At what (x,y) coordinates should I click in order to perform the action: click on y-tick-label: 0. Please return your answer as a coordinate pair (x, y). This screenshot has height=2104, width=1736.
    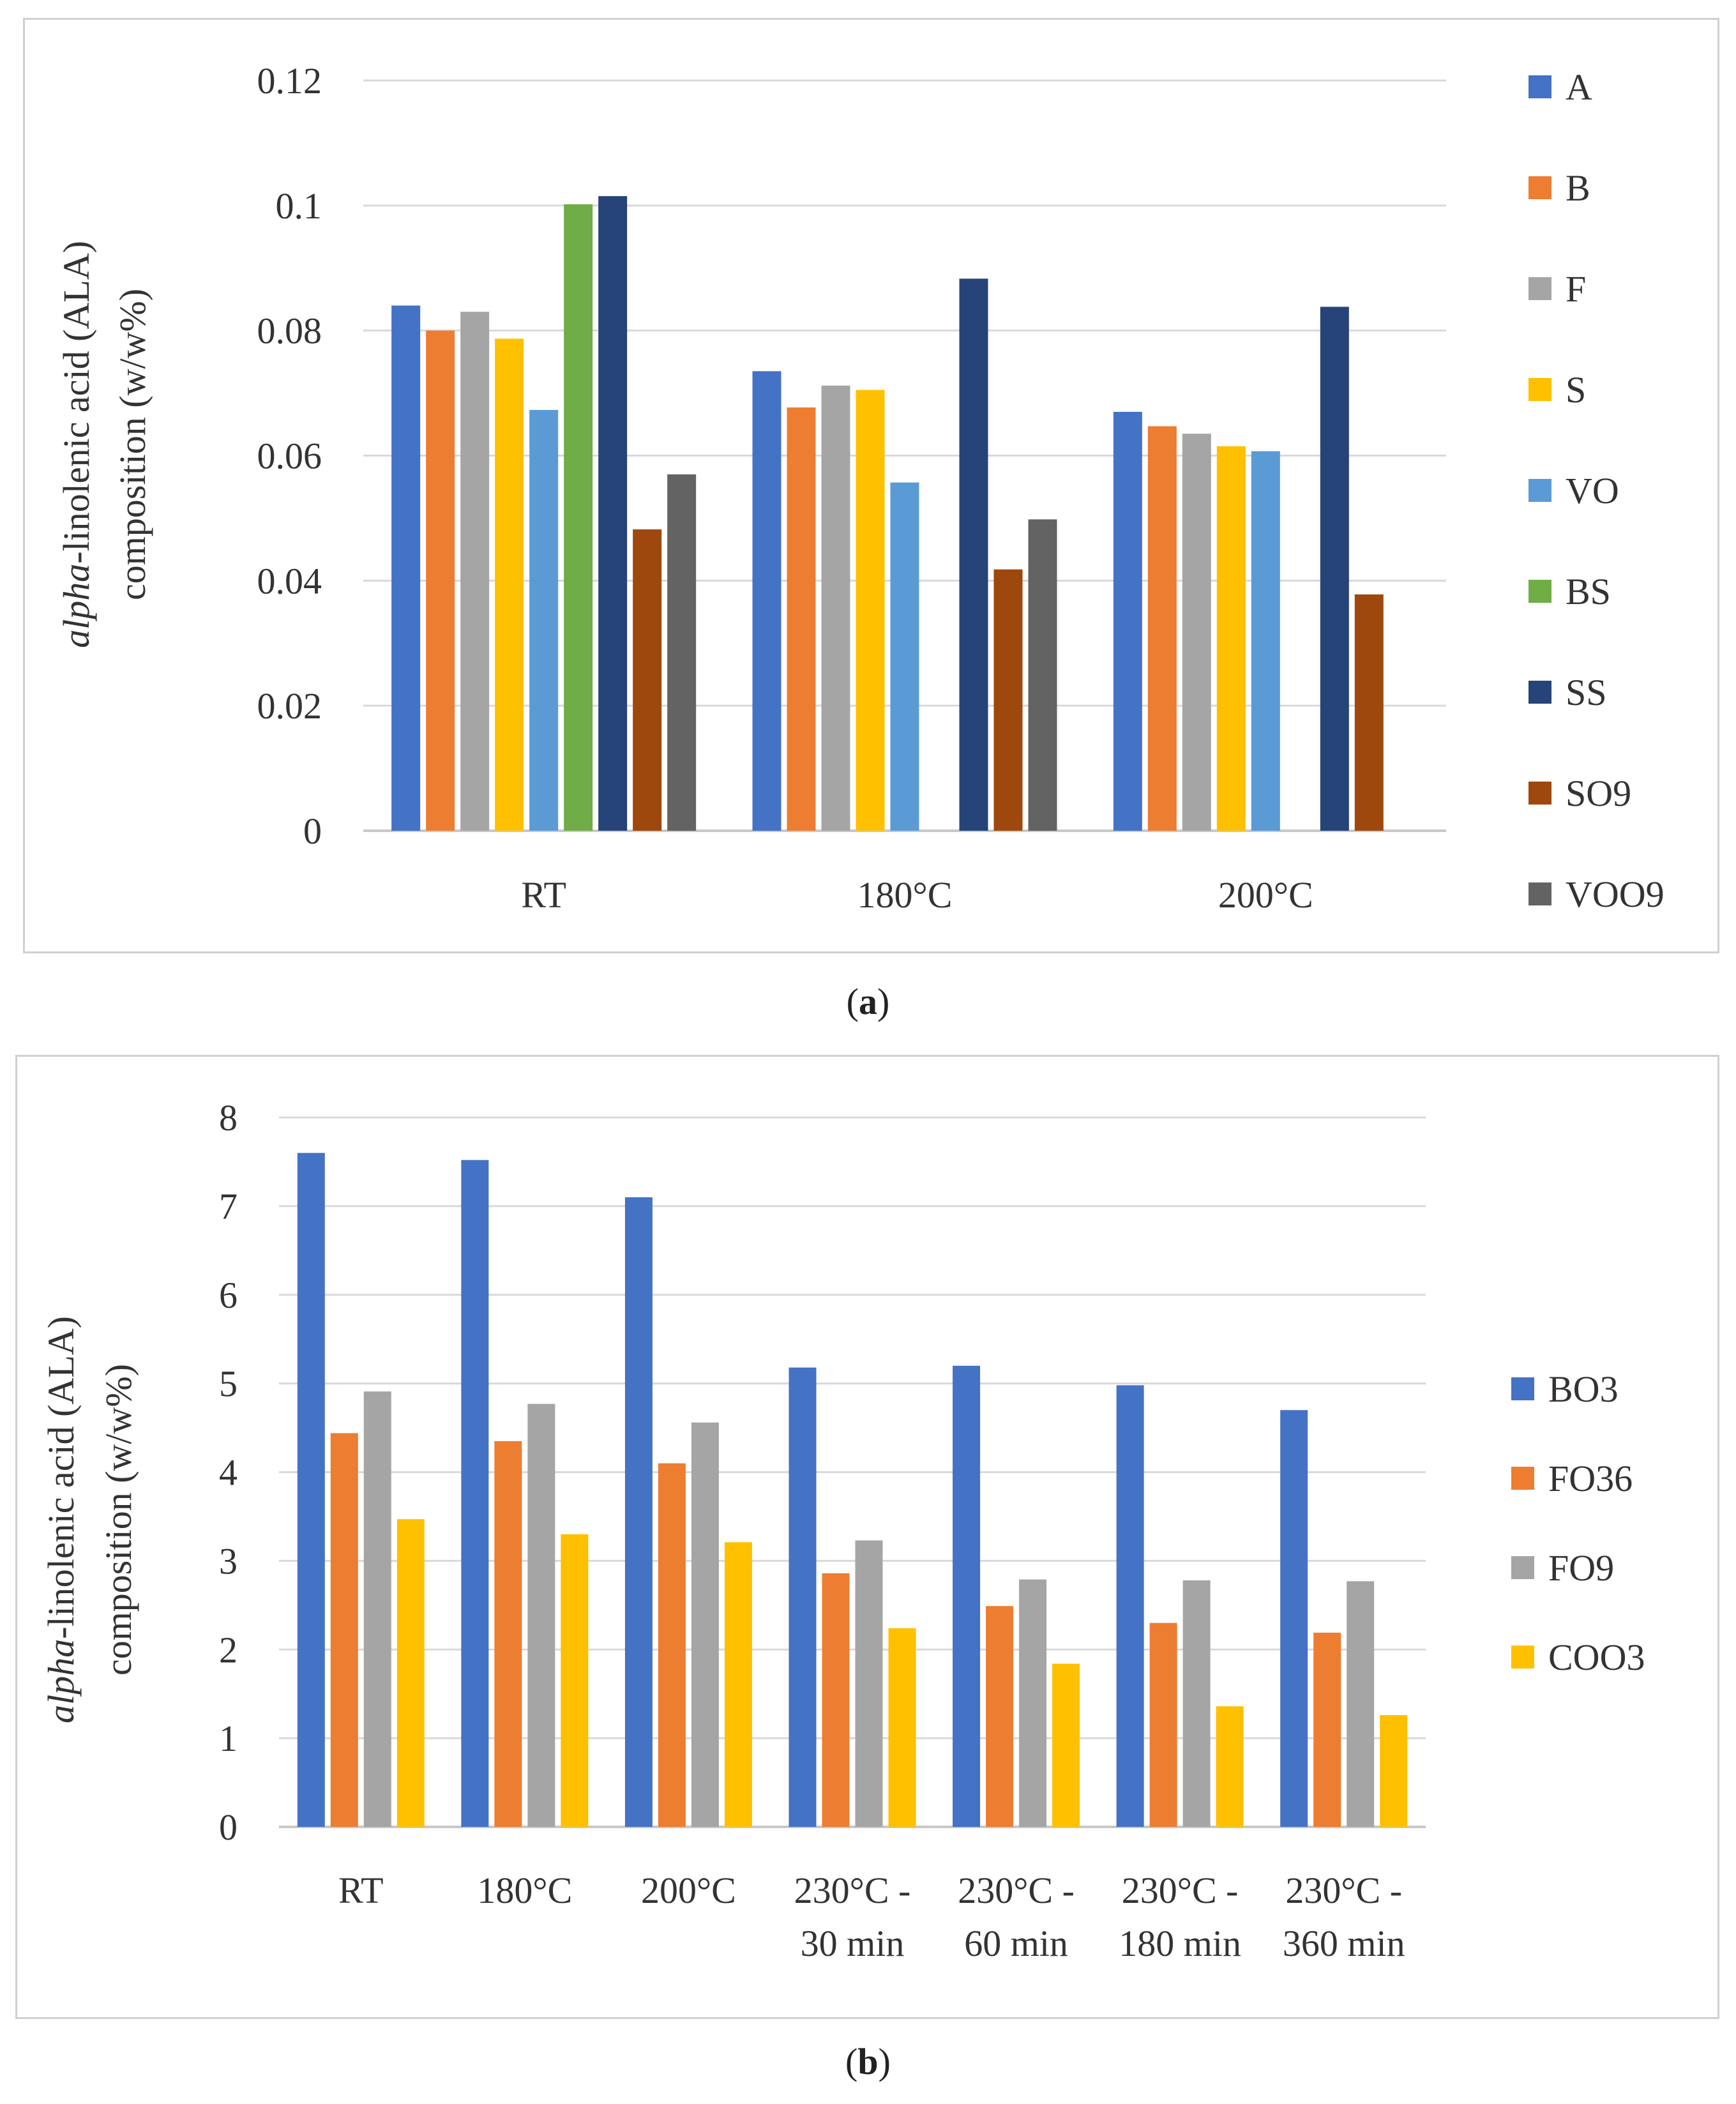
    Looking at the image, I should click on (312, 831).